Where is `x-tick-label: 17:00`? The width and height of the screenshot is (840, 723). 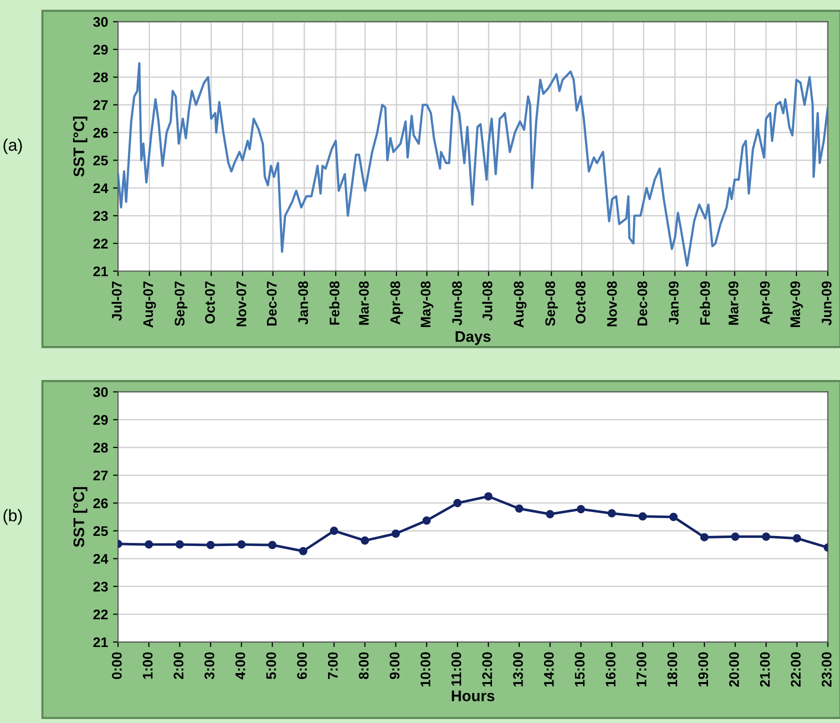 x-tick-label: 17:00 is located at coordinates (641, 669).